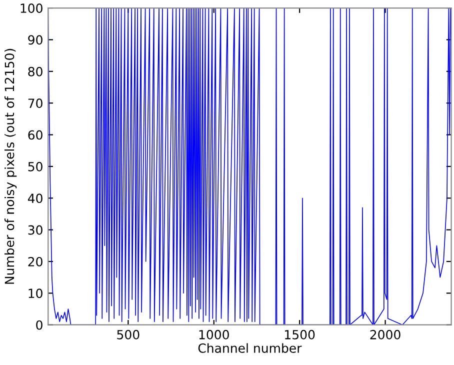 This screenshot has width=454, height=365. I want to click on y-tick-label: 100, so click(31, 8).